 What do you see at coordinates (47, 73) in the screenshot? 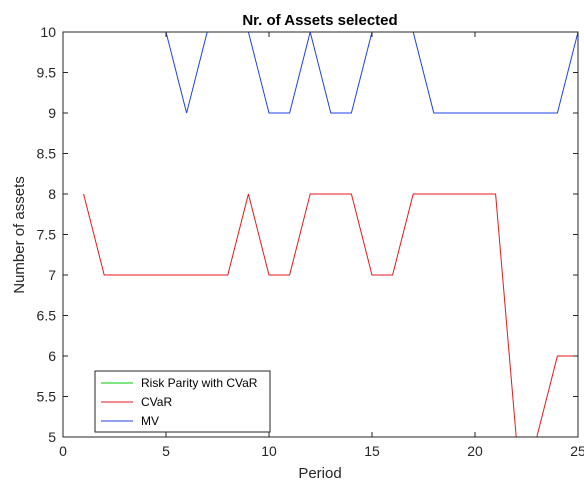
I see `y-tick-label: 9.5` at bounding box center [47, 73].